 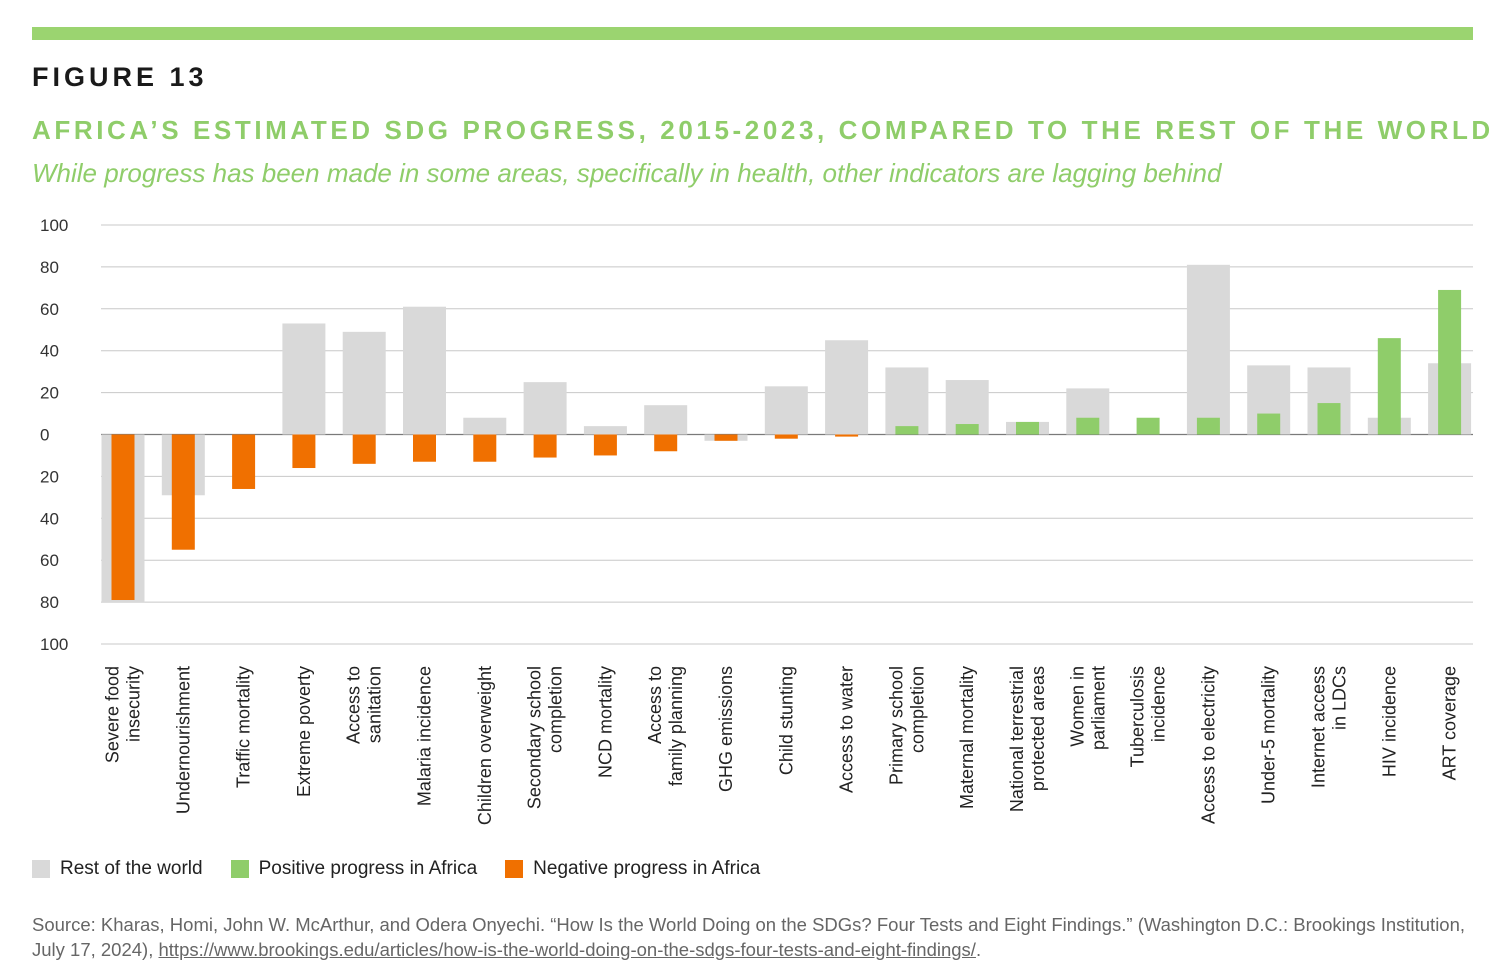 I want to click on x-tick-label: National terrestrial protected areas, so click(x=1027, y=739).